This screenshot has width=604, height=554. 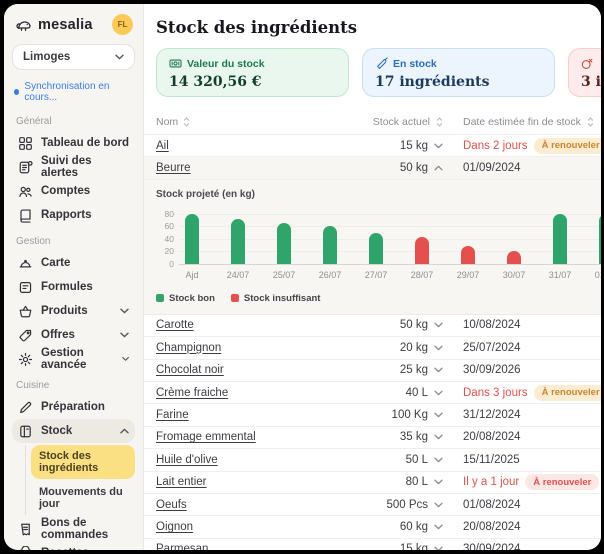 I want to click on table-row: Beurre 50 kg 01/09/2024, so click(x=372, y=168).